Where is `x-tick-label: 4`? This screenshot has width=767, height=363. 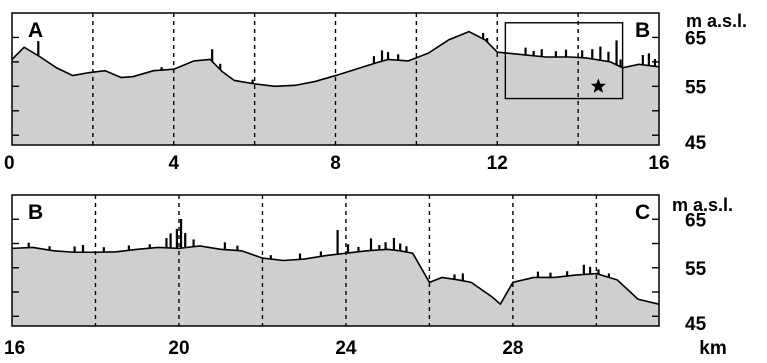
x-tick-label: 4 is located at coordinates (173, 163).